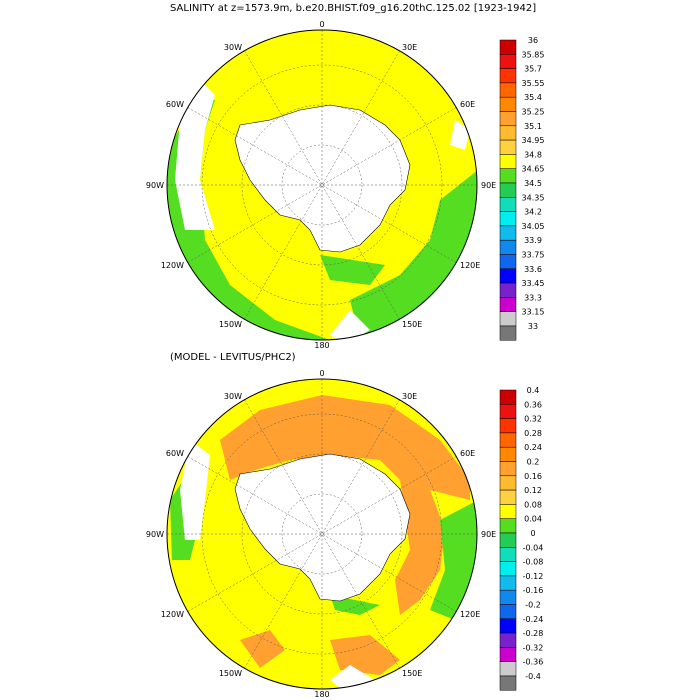  I want to click on colorbar-label: 35.7, so click(533, 69).